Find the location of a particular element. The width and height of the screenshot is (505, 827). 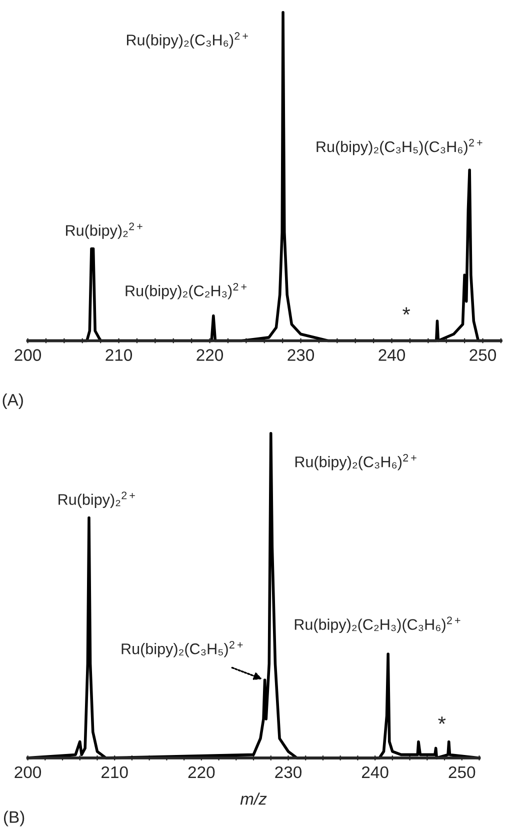

text: (B) is located at coordinates (14, 818).